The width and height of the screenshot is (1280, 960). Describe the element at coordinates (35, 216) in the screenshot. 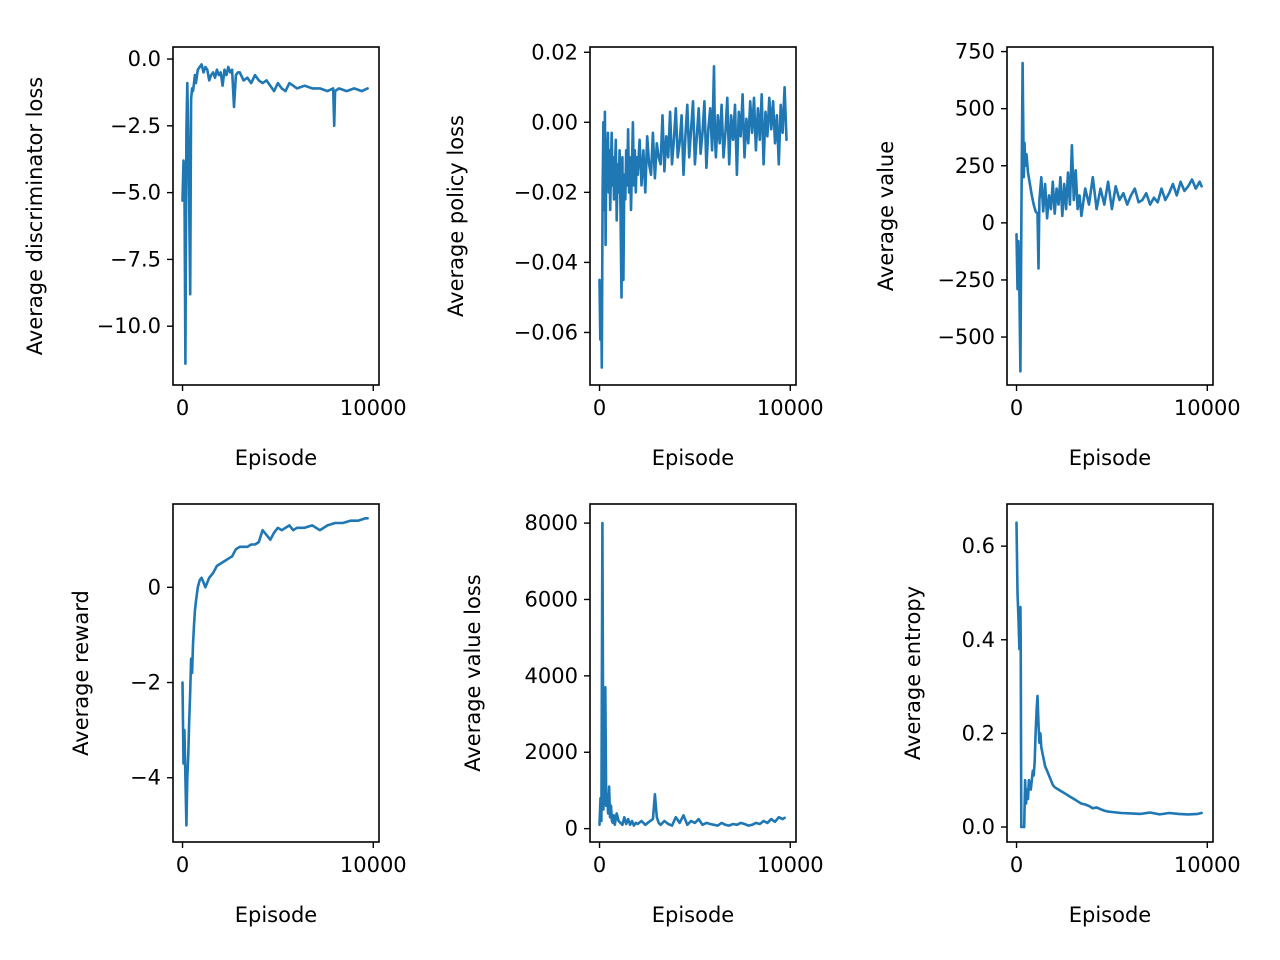

I see `y-axis-label-0: Average discriminator loss` at that location.